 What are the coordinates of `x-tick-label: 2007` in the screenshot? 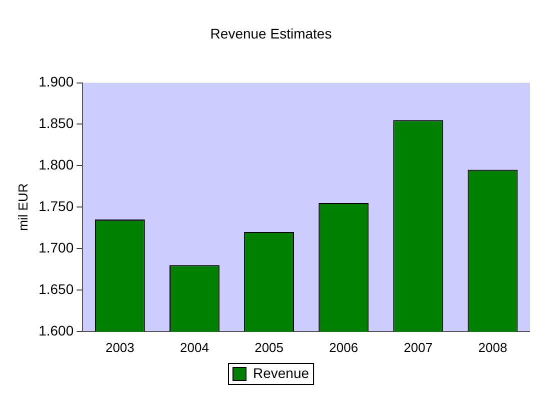 It's located at (418, 347).